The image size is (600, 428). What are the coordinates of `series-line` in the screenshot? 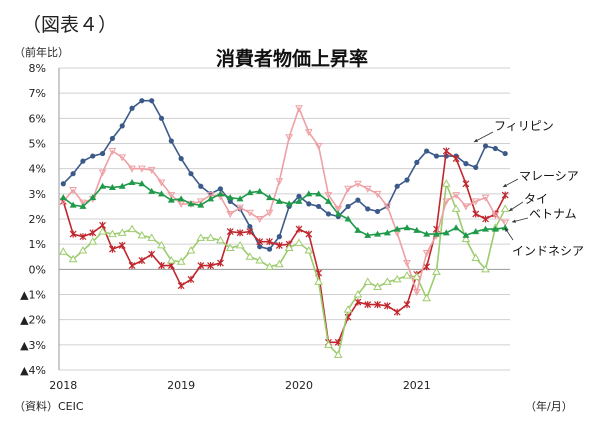 It's located at (284, 209).